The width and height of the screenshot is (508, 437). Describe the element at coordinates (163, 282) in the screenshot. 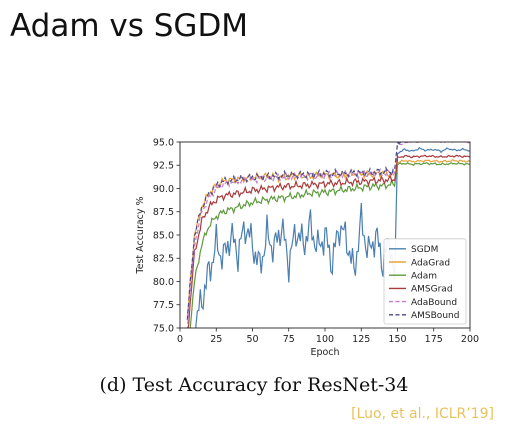

I see `y-tick-label: 80.0` at that location.